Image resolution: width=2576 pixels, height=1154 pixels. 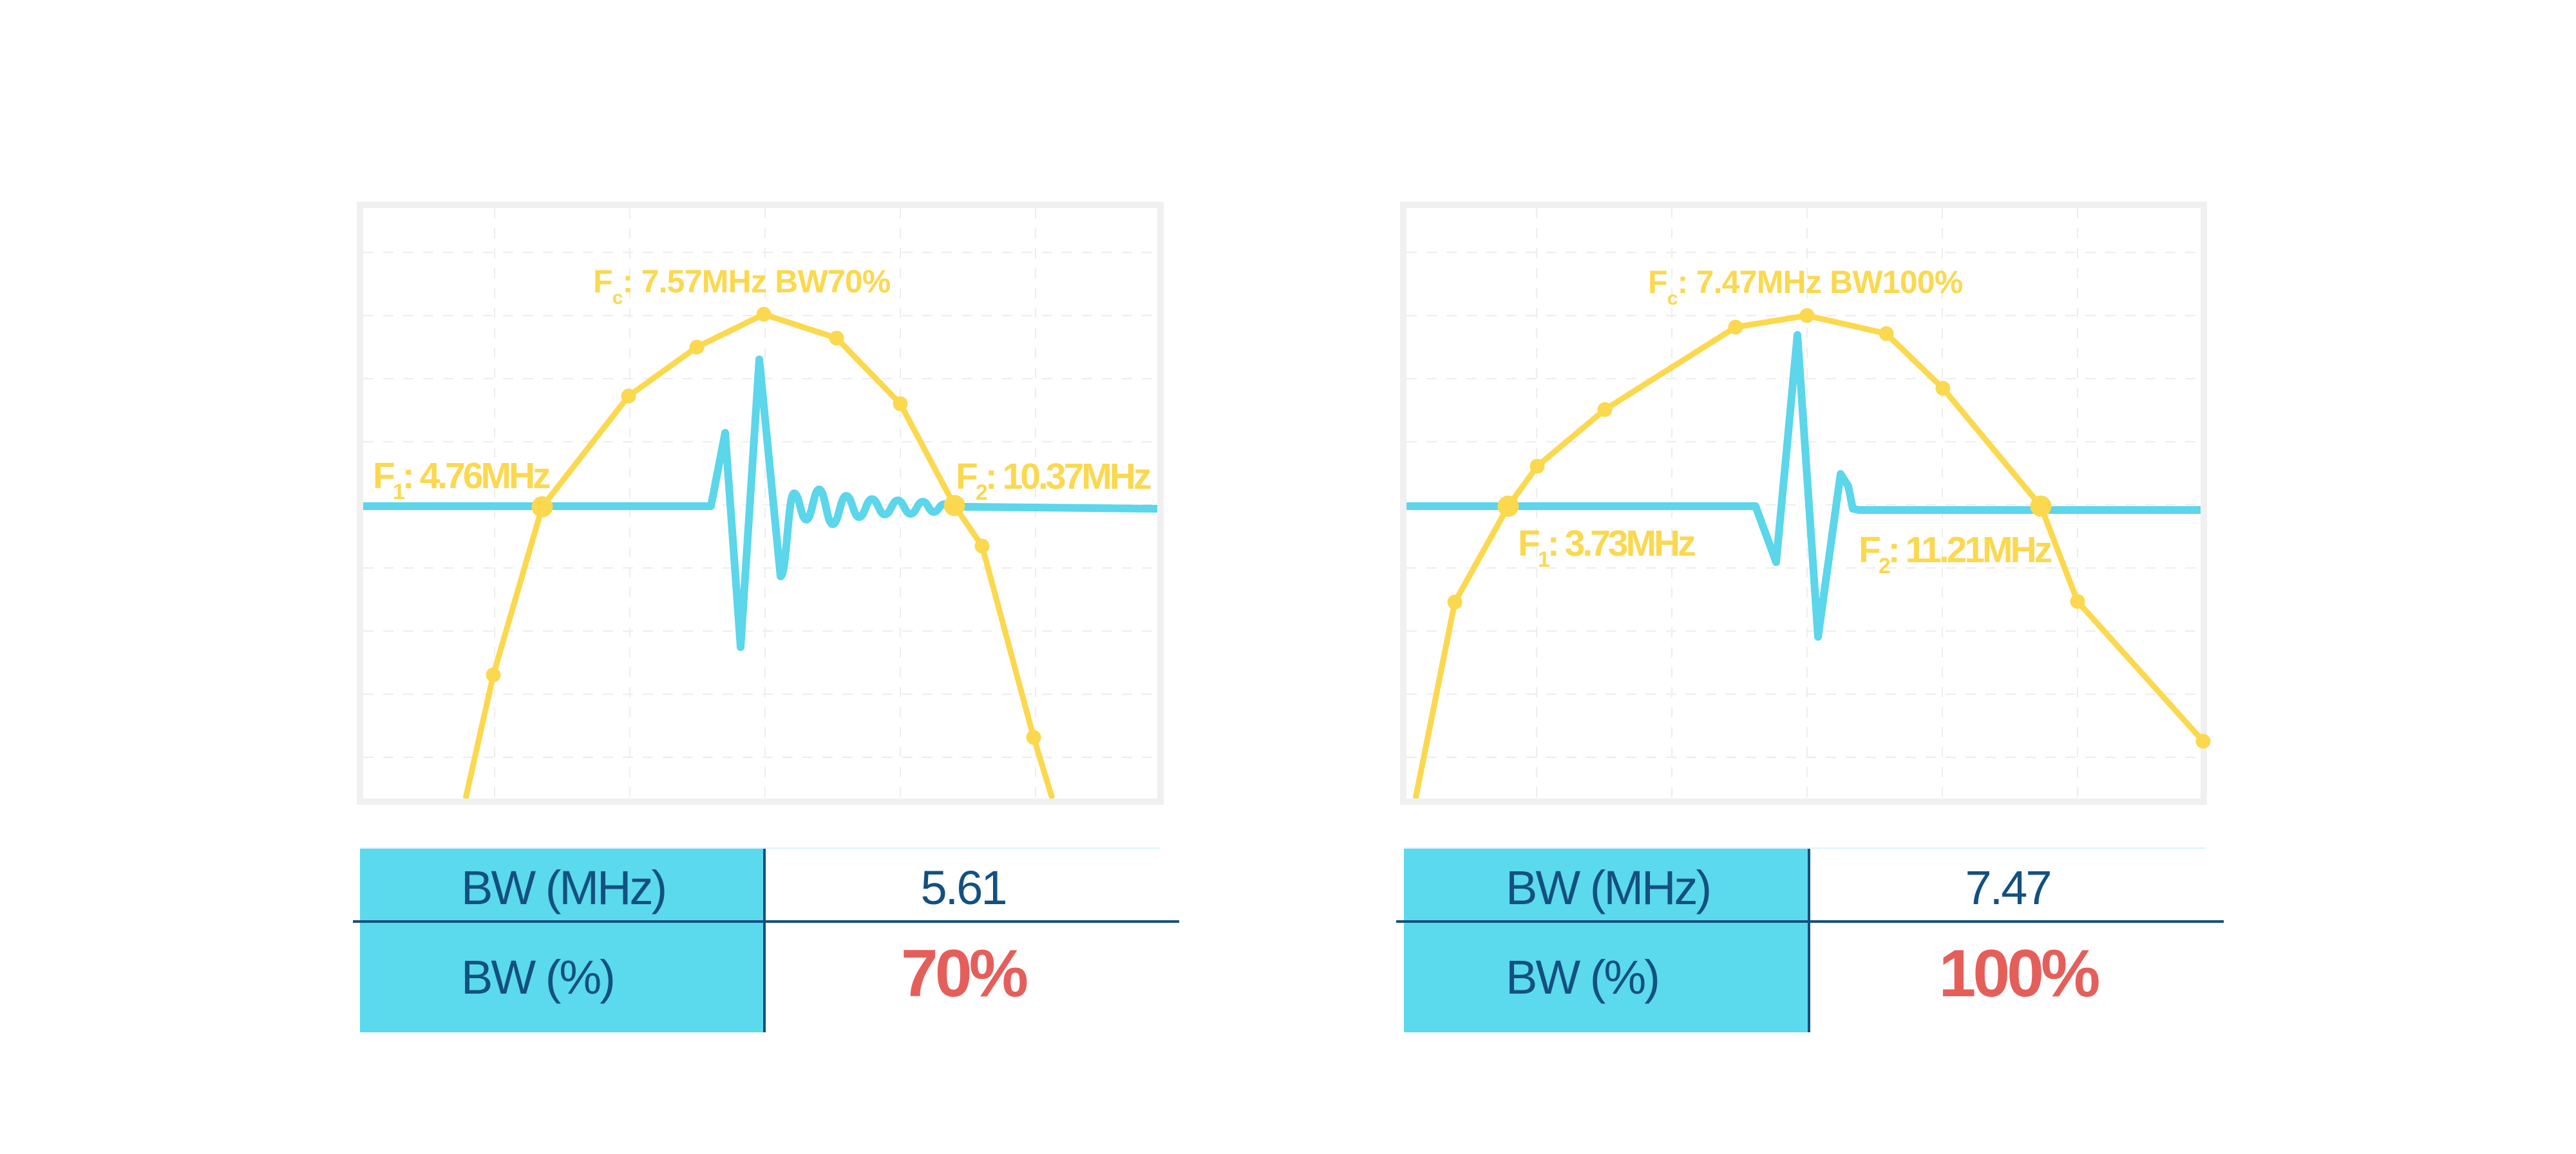 What do you see at coordinates (1805, 286) in the screenshot?
I see `svg-text: Fc: 7.47MHz BW100%` at bounding box center [1805, 286].